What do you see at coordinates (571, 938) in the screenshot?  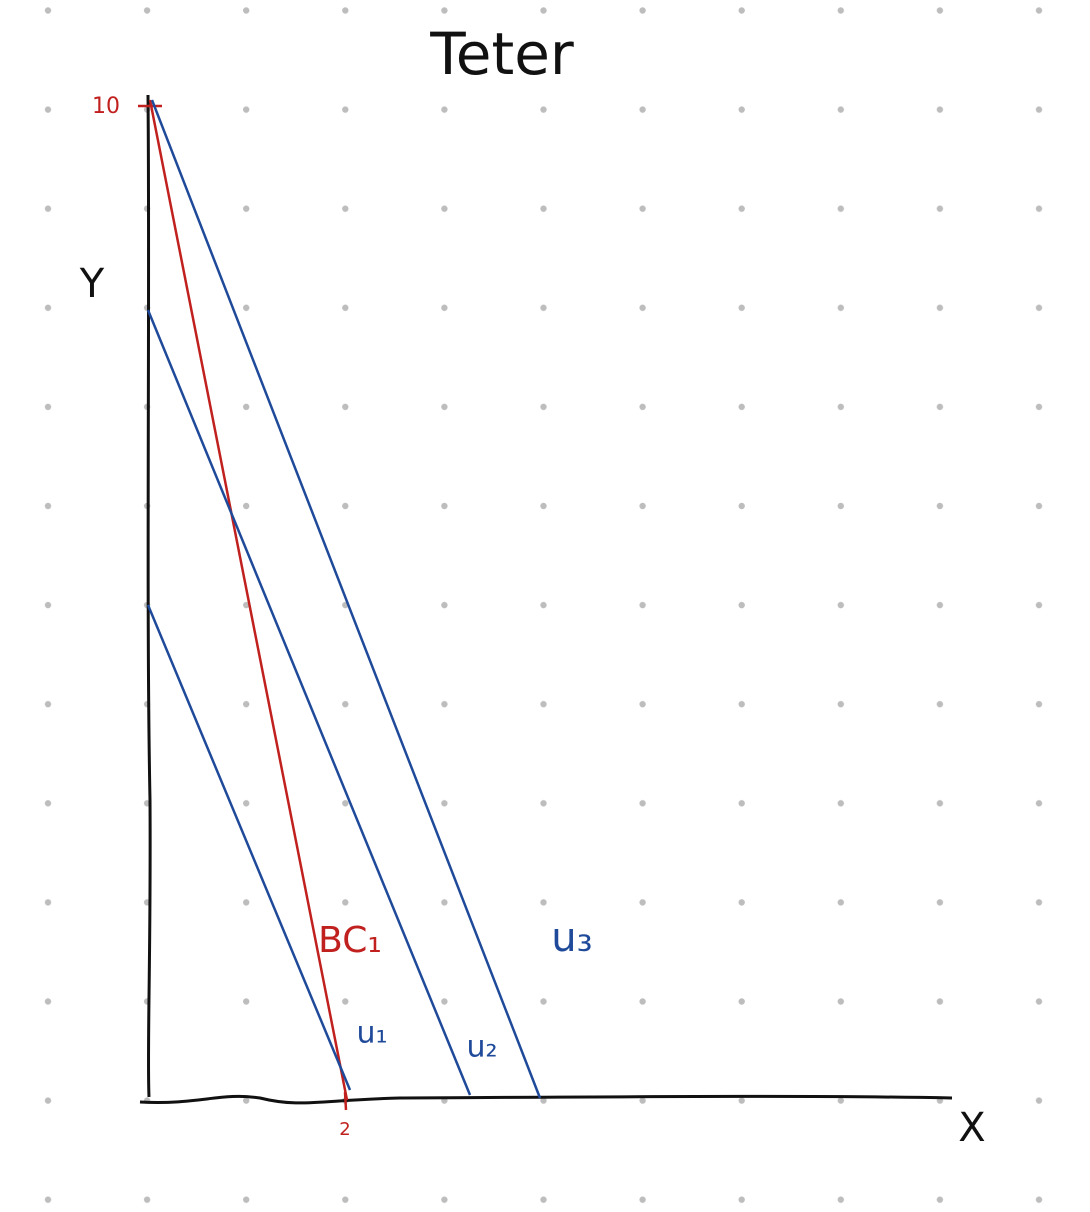 I see `line-label: u₃` at bounding box center [571, 938].